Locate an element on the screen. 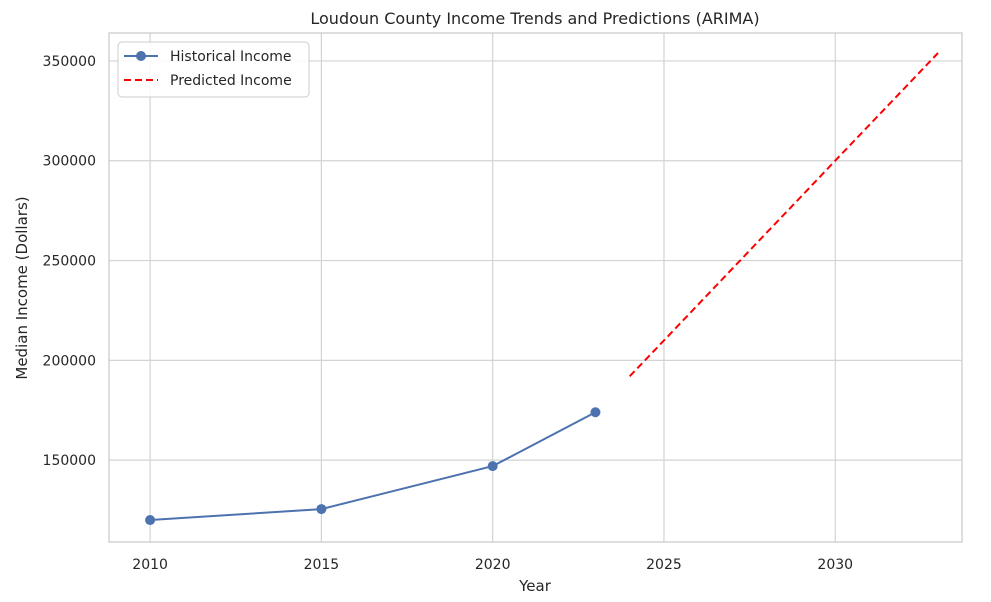  y-tick-label: 200000 is located at coordinates (69, 361).